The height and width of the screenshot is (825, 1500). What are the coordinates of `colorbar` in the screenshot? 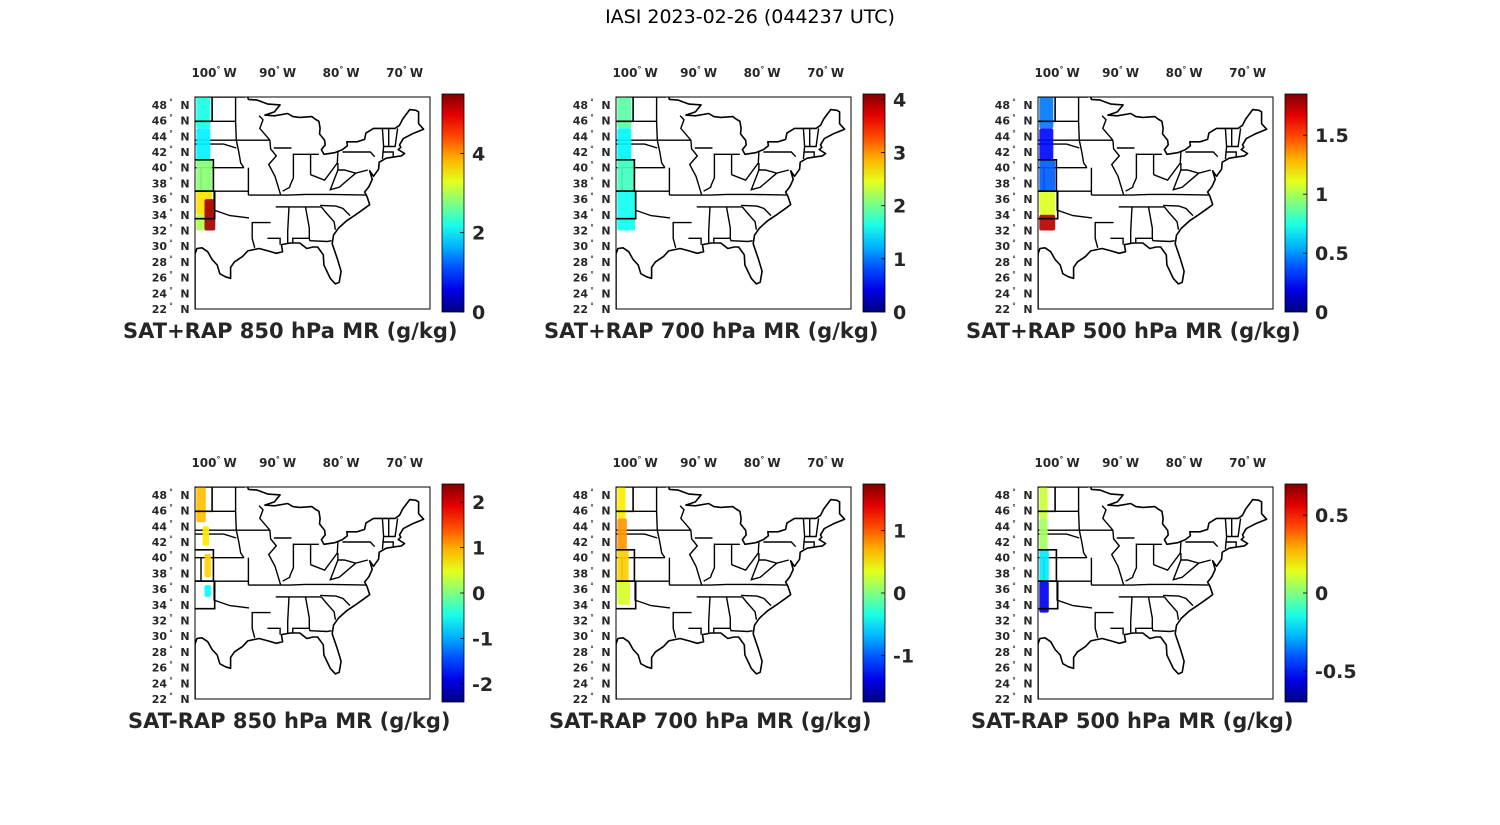 It's located at (1296, 203).